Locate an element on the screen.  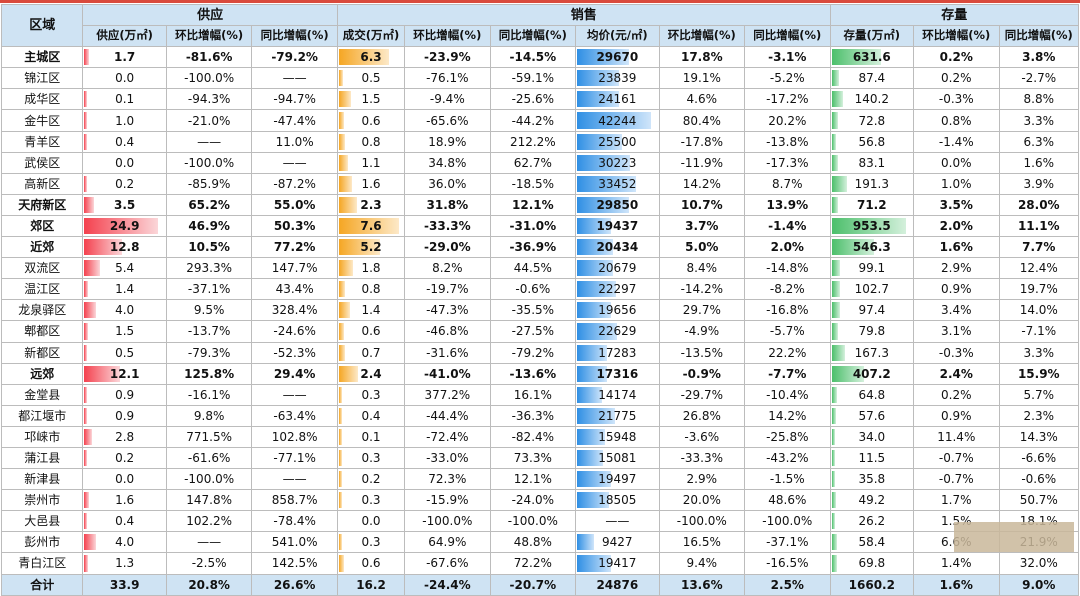
data-cell: 6.3% is located at coordinates (1039, 141).